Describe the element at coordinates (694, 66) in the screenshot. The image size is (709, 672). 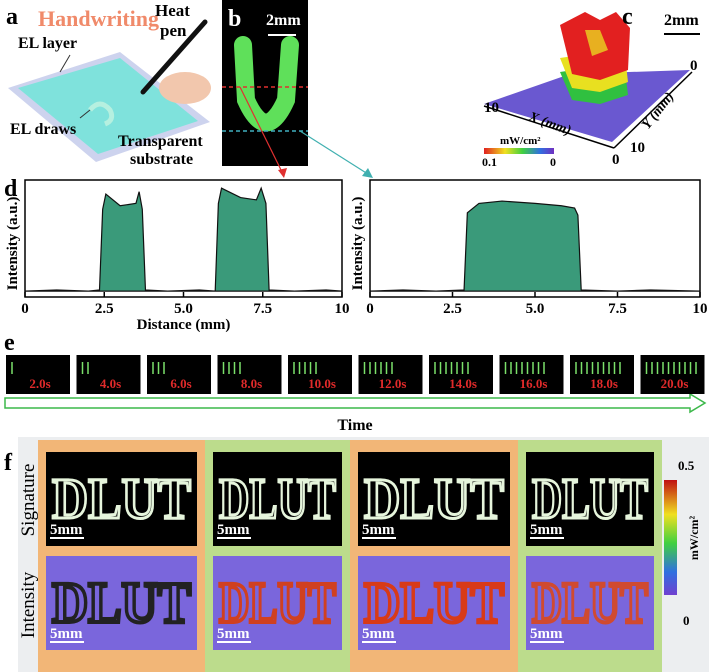
I see `tick-label: 0` at that location.